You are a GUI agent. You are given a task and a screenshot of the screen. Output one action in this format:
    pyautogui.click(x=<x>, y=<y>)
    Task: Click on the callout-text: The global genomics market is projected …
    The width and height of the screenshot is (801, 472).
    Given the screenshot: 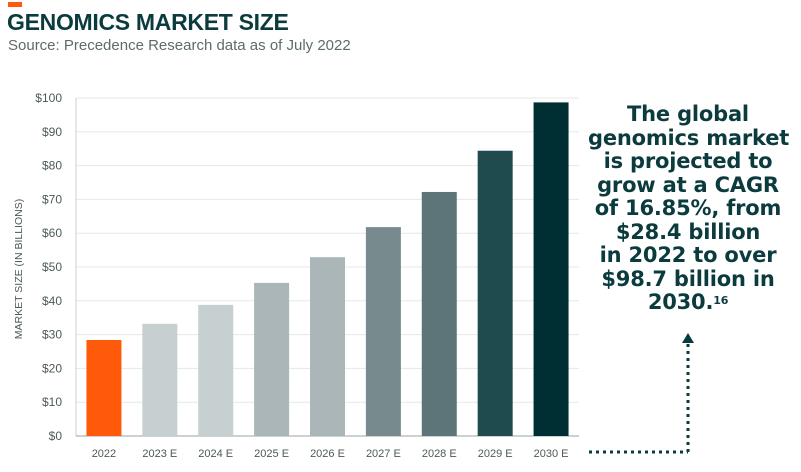 What is the action you would take?
    pyautogui.click(x=689, y=208)
    